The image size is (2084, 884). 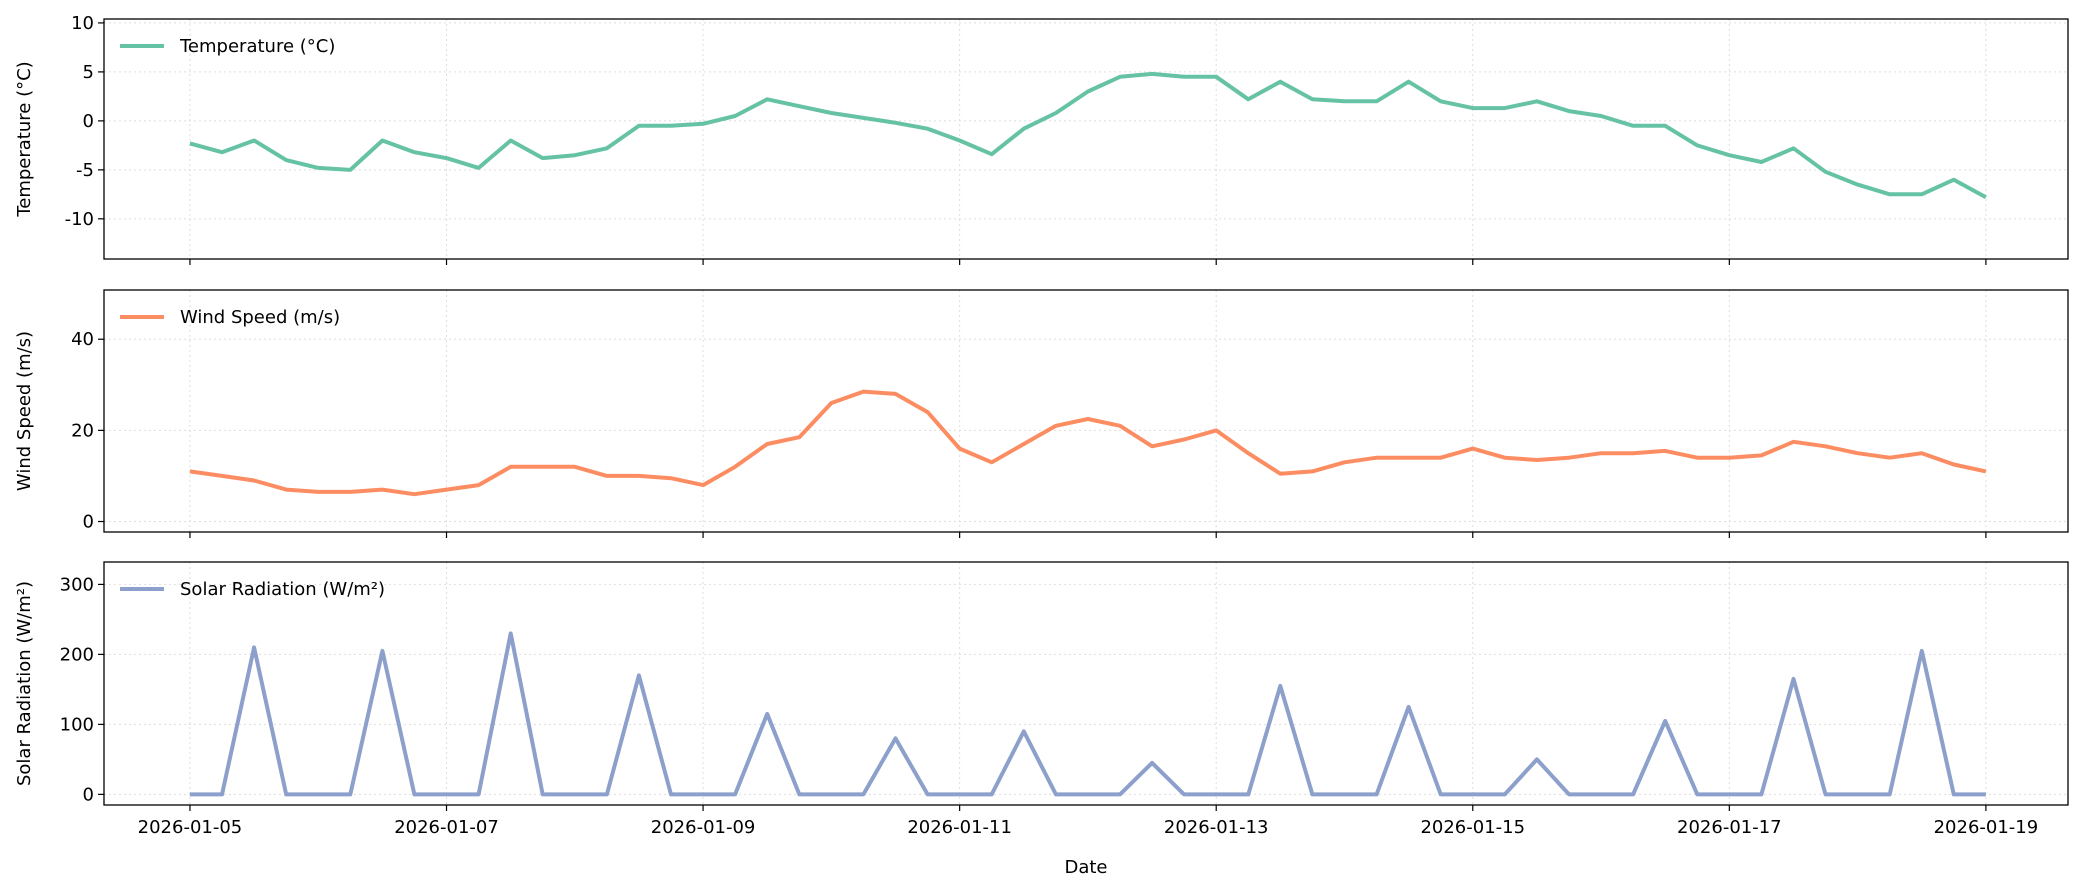 What do you see at coordinates (260, 317) in the screenshot?
I see `legend-label: Wind Speed (m/s)` at bounding box center [260, 317].